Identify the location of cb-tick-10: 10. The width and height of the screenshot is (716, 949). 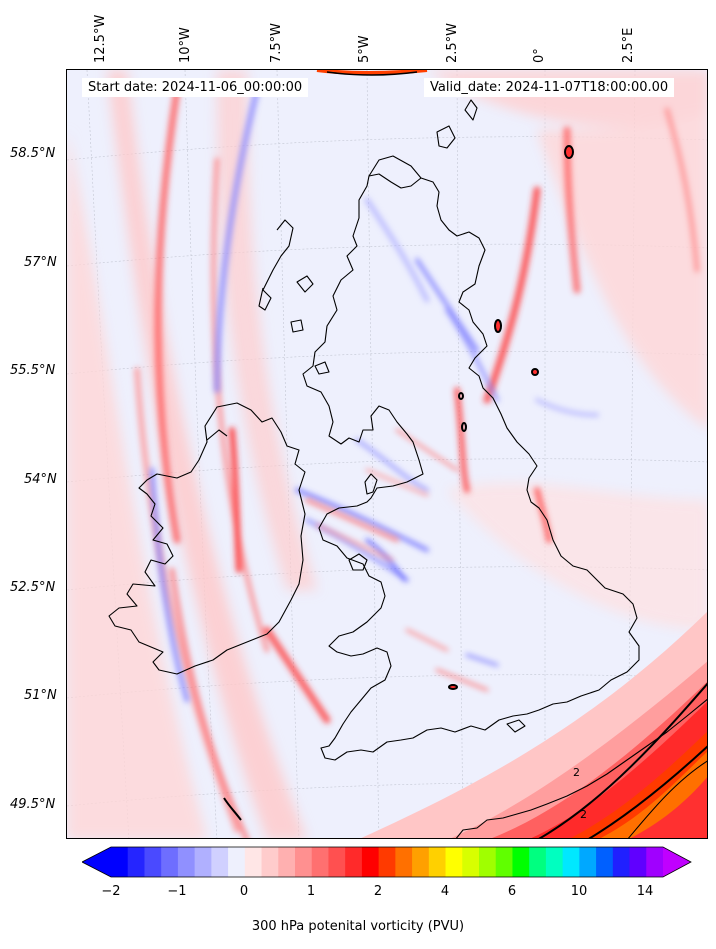
(579, 891).